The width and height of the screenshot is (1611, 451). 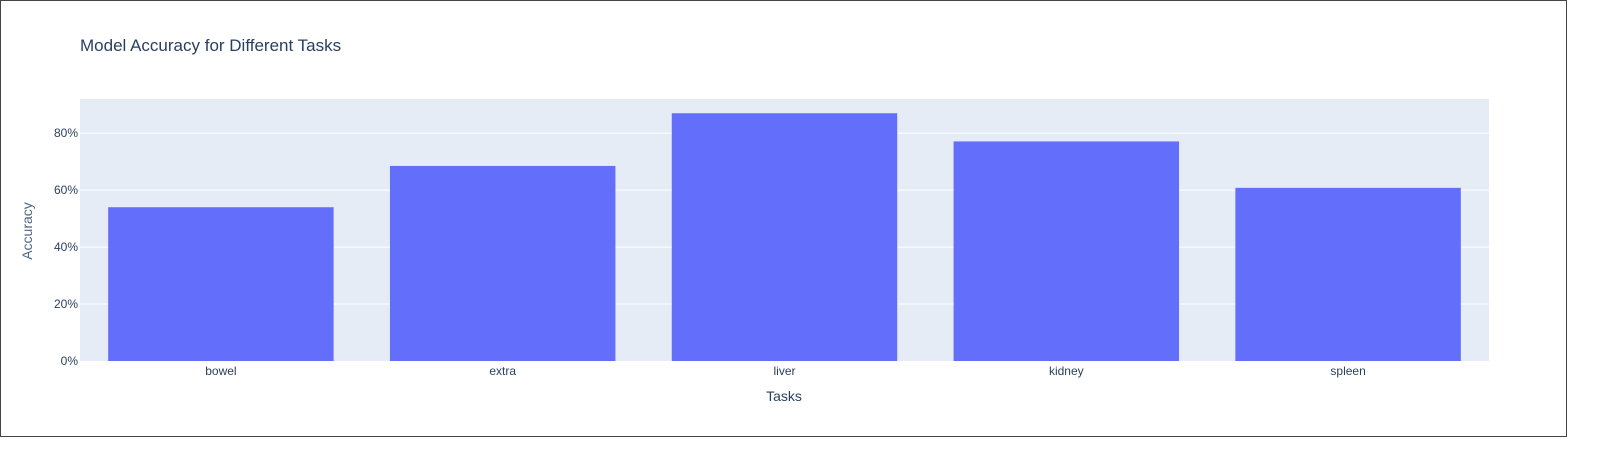 I want to click on y-axis-ticks: 0% 20% 40% 60% 80%, so click(x=66, y=247).